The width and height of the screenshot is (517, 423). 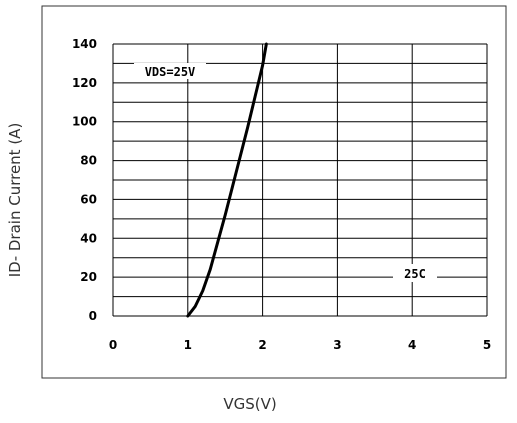 What do you see at coordinates (84, 83) in the screenshot?
I see `y-tick-label: 120` at bounding box center [84, 83].